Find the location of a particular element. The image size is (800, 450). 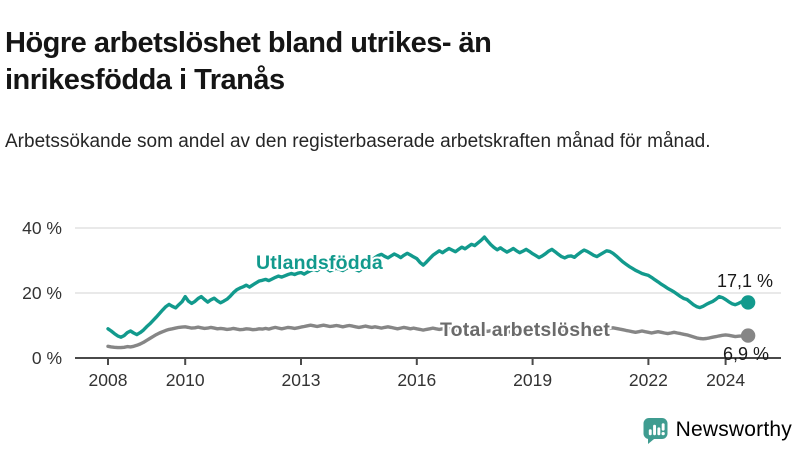

x-axis-tick-label: 2019 is located at coordinates (532, 380).